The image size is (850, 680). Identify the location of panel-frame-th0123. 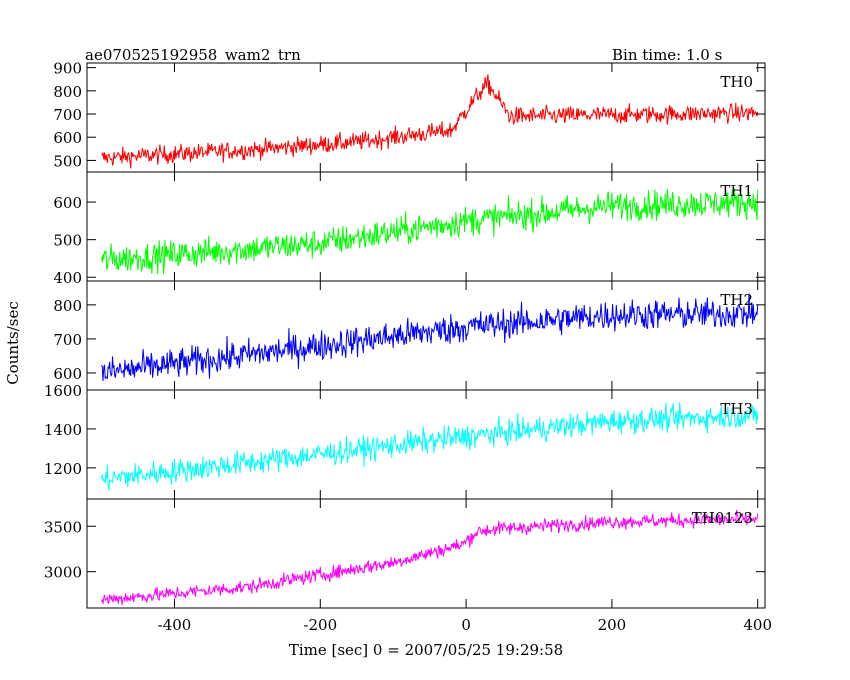
(426, 553).